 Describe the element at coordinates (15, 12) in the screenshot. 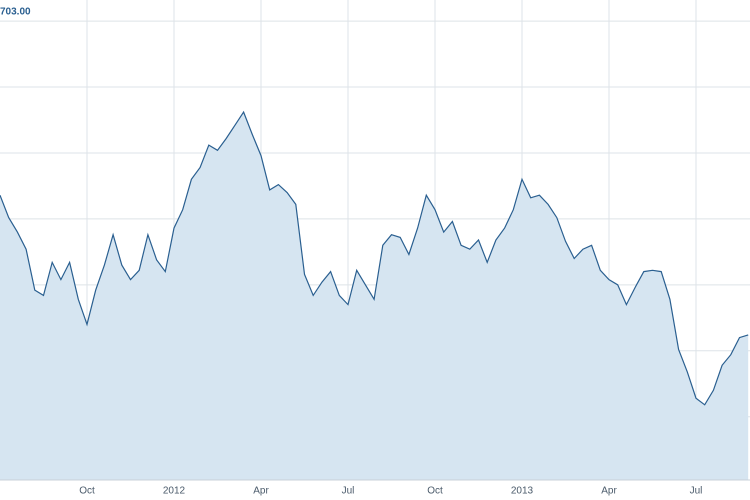

I see `y-tick-label: 703.00` at that location.